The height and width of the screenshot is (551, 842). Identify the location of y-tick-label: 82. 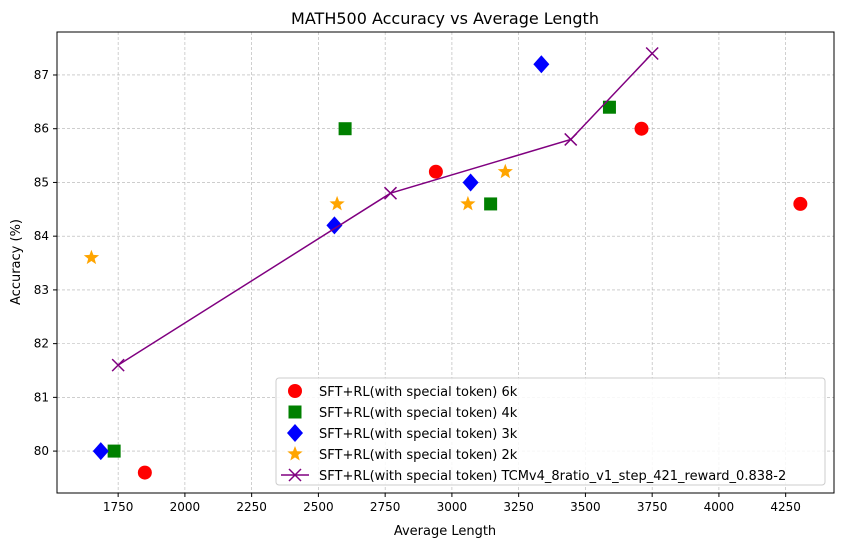
(41, 344).